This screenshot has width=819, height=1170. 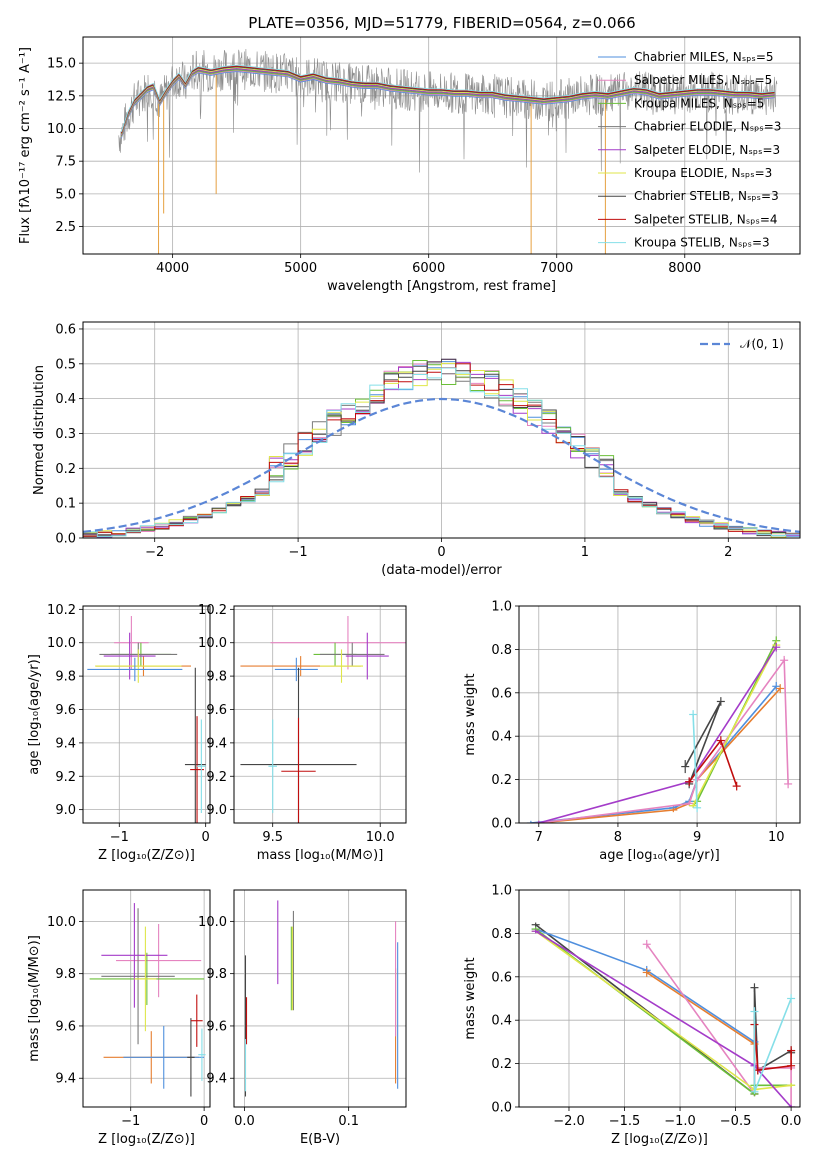 I want to click on x-tick-label: −2, so click(x=154, y=552).